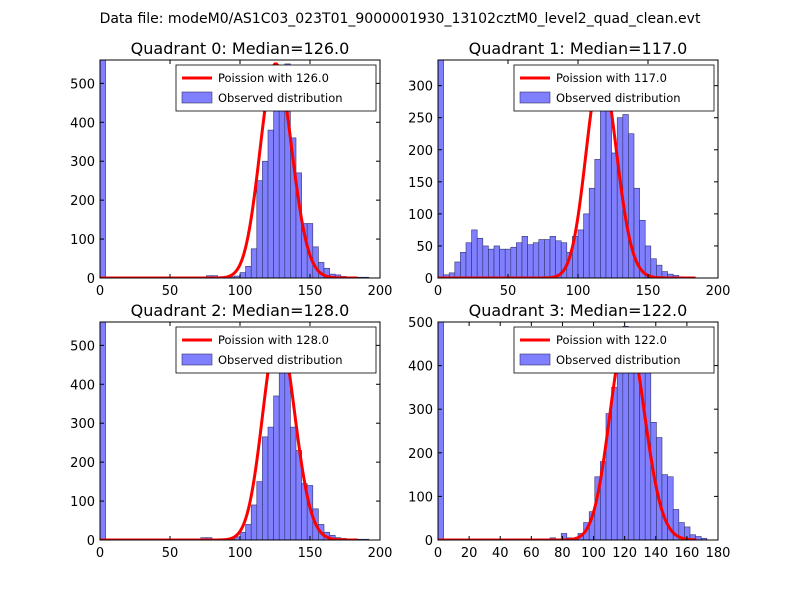 The image size is (800, 600). What do you see at coordinates (562, 553) in the screenshot?
I see `x-tick-label: 80` at bounding box center [562, 553].